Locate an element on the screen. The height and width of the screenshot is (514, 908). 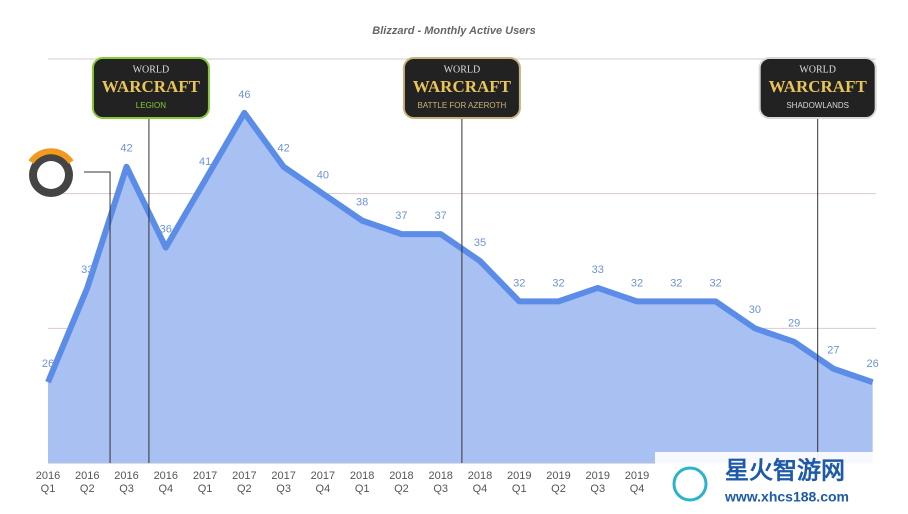
watermark-bg is located at coordinates (781, 483).